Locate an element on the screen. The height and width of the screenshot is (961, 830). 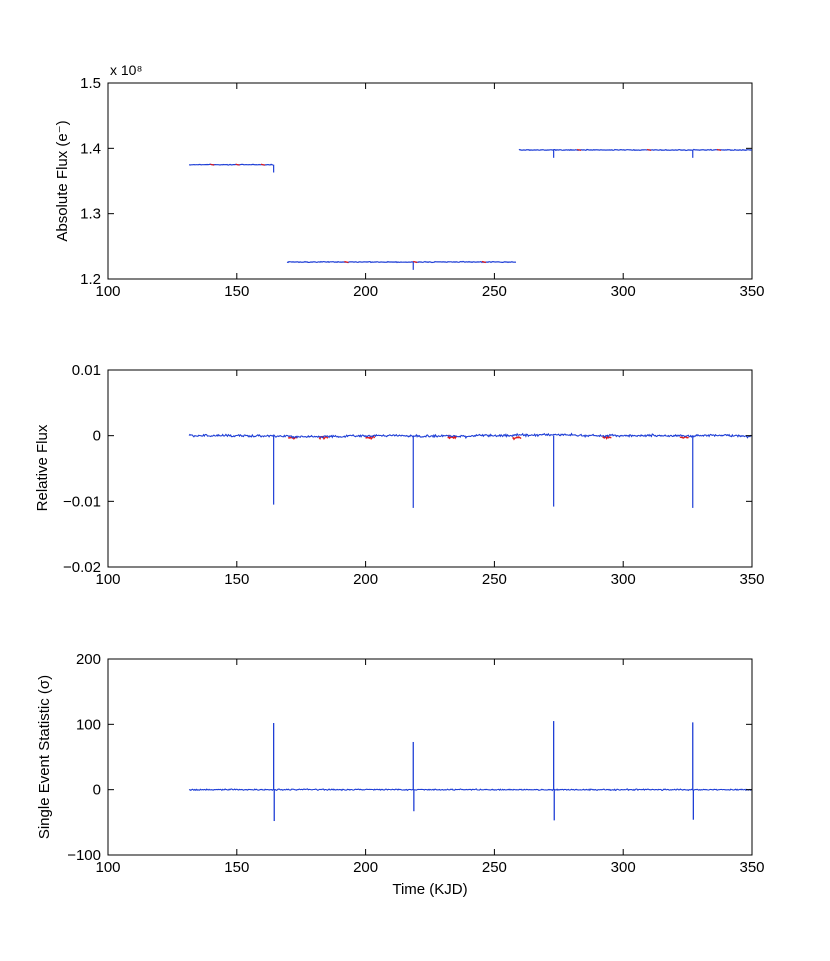
absolute-flux-x-tick-label: 250 is located at coordinates (494, 291).